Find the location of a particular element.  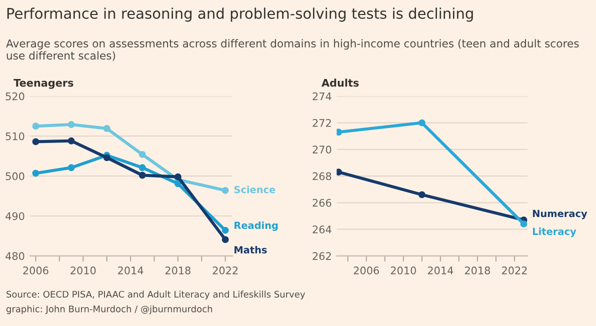

y-tick-label: 270 is located at coordinates (322, 150).